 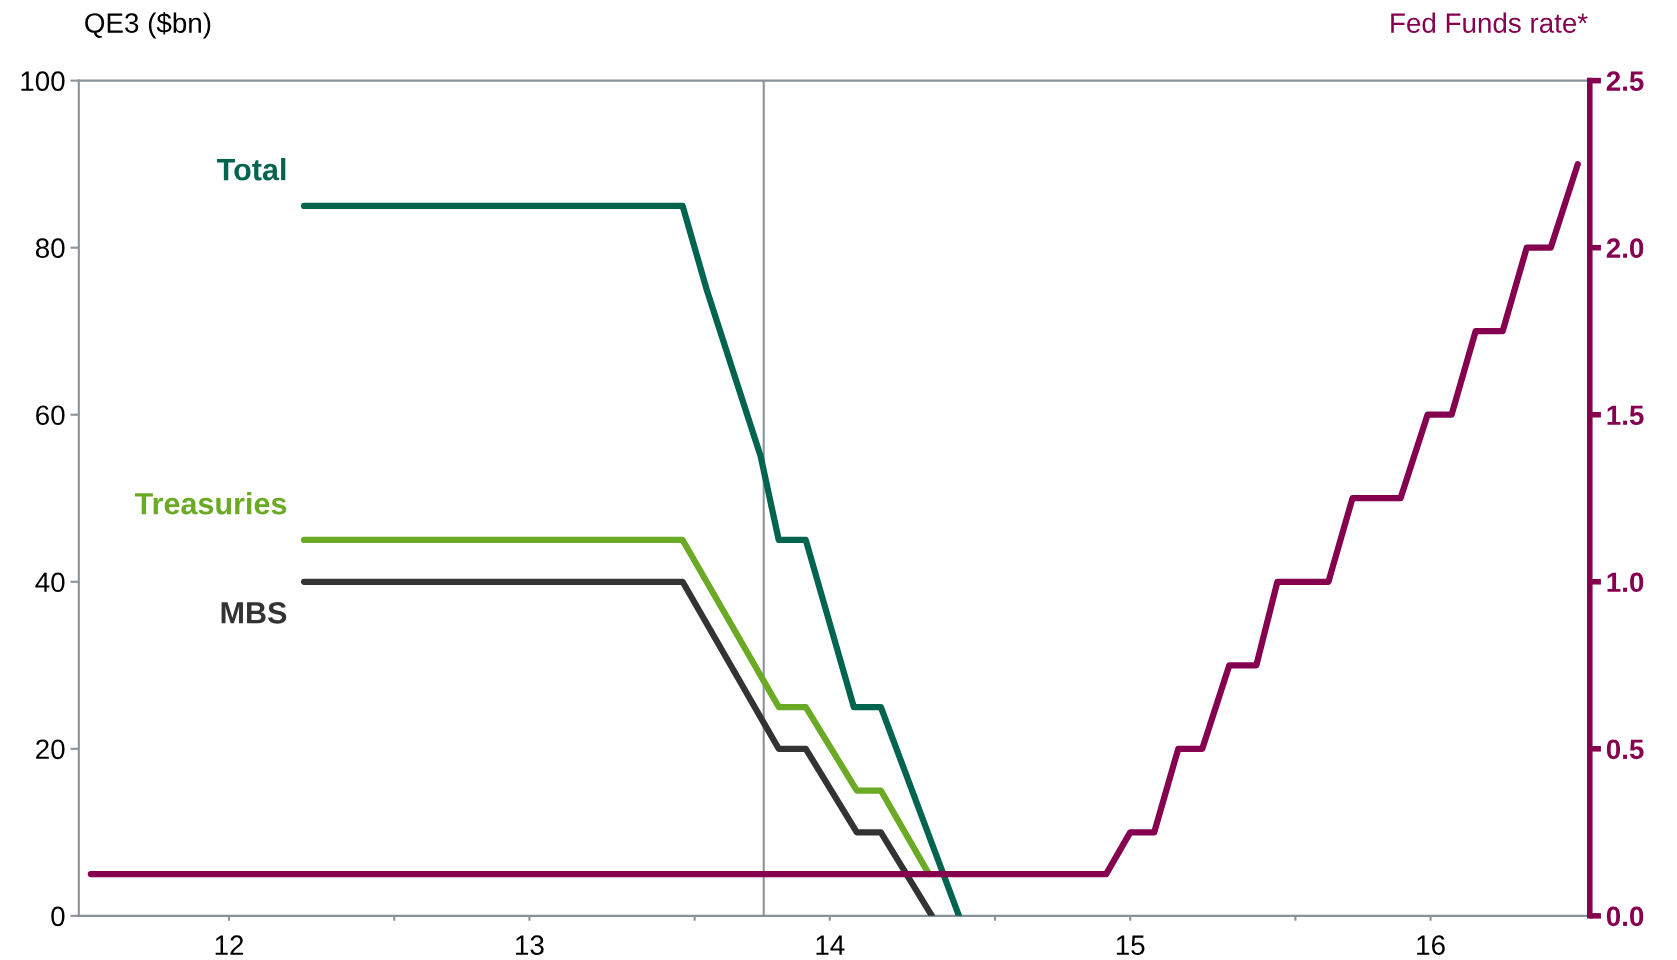 What do you see at coordinates (1489, 22) in the screenshot?
I see `y2-axis-title: Fed Funds rate*` at bounding box center [1489, 22].